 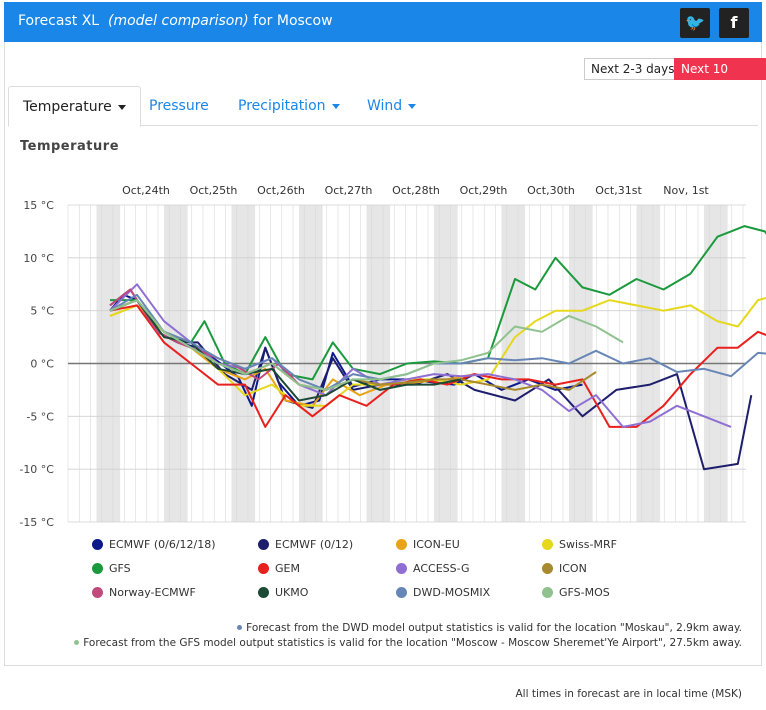 I want to click on legend-item: ICON, so click(x=564, y=568).